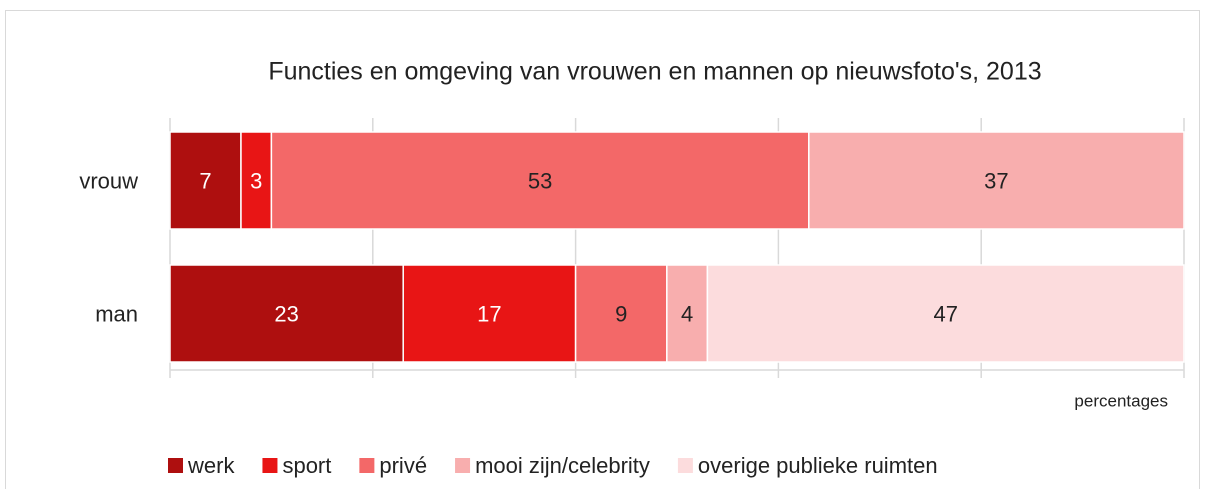 The image size is (1206, 489). I want to click on legend-label: mooi zijn/celebrity, so click(562, 465).